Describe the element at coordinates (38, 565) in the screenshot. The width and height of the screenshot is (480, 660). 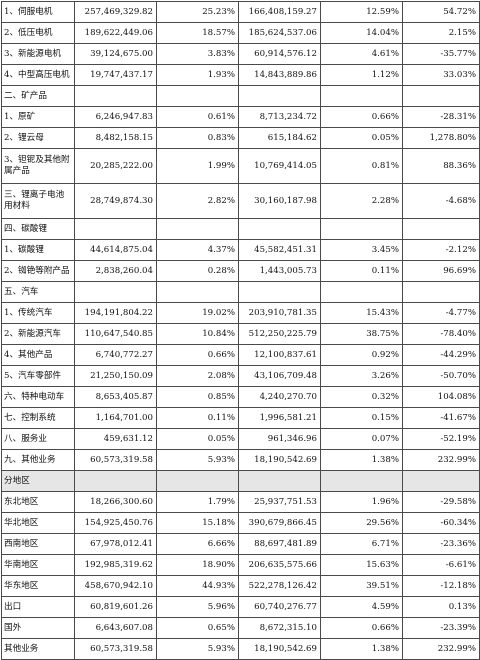
I see `row-label: 华南地区` at that location.